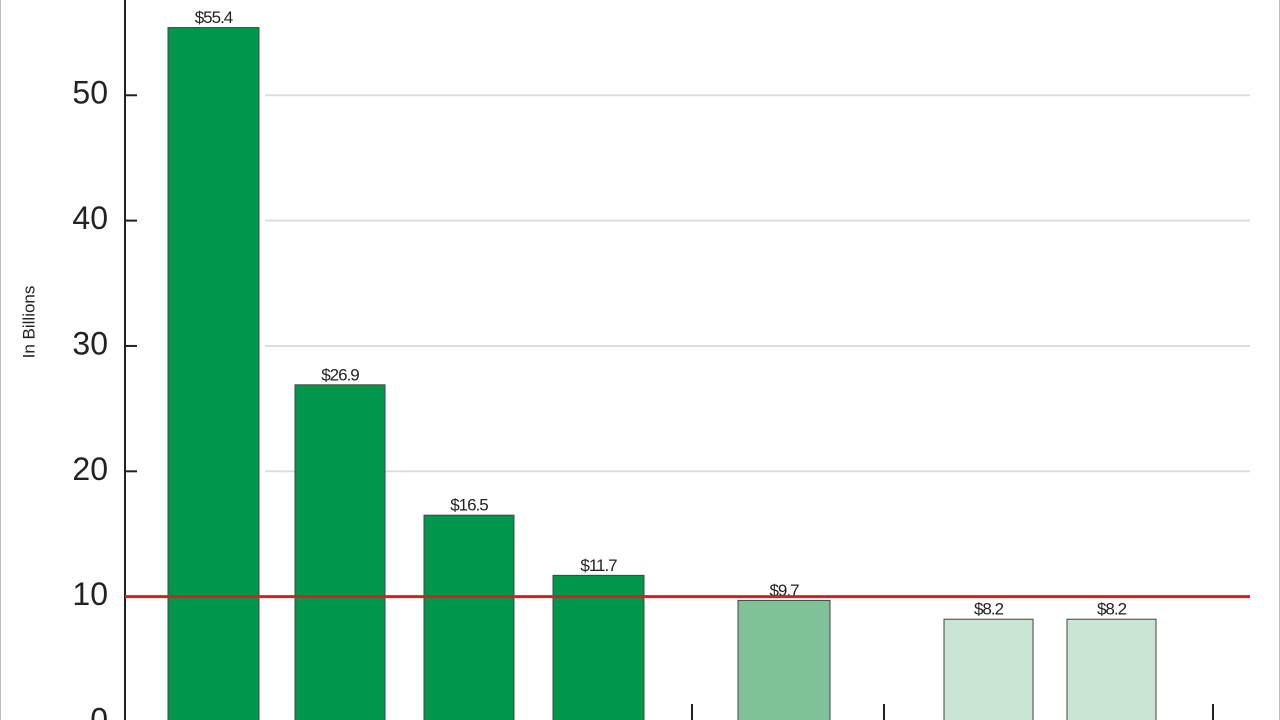 Image resolution: width=1280 pixels, height=720 pixels. I want to click on y-tick-label: 30, so click(90, 343).